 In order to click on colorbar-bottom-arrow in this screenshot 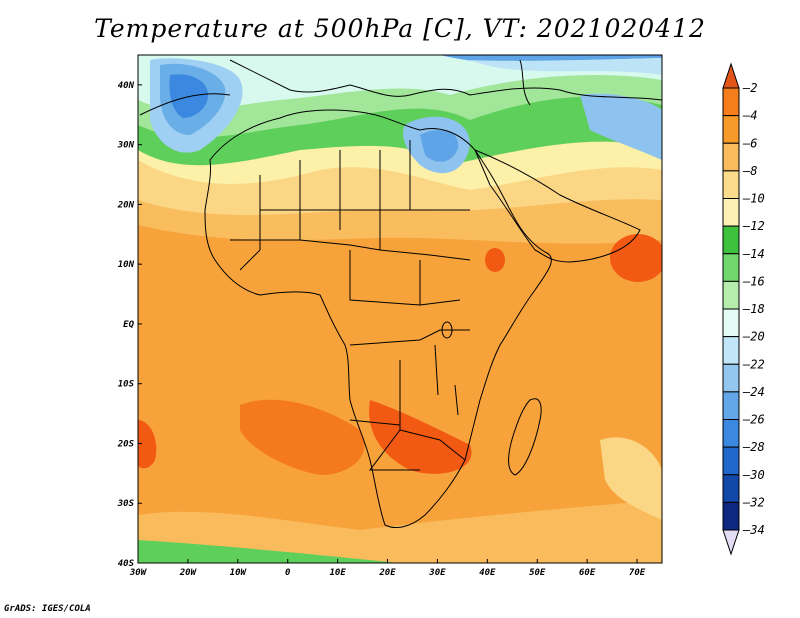, I will do `click(731, 542)`.